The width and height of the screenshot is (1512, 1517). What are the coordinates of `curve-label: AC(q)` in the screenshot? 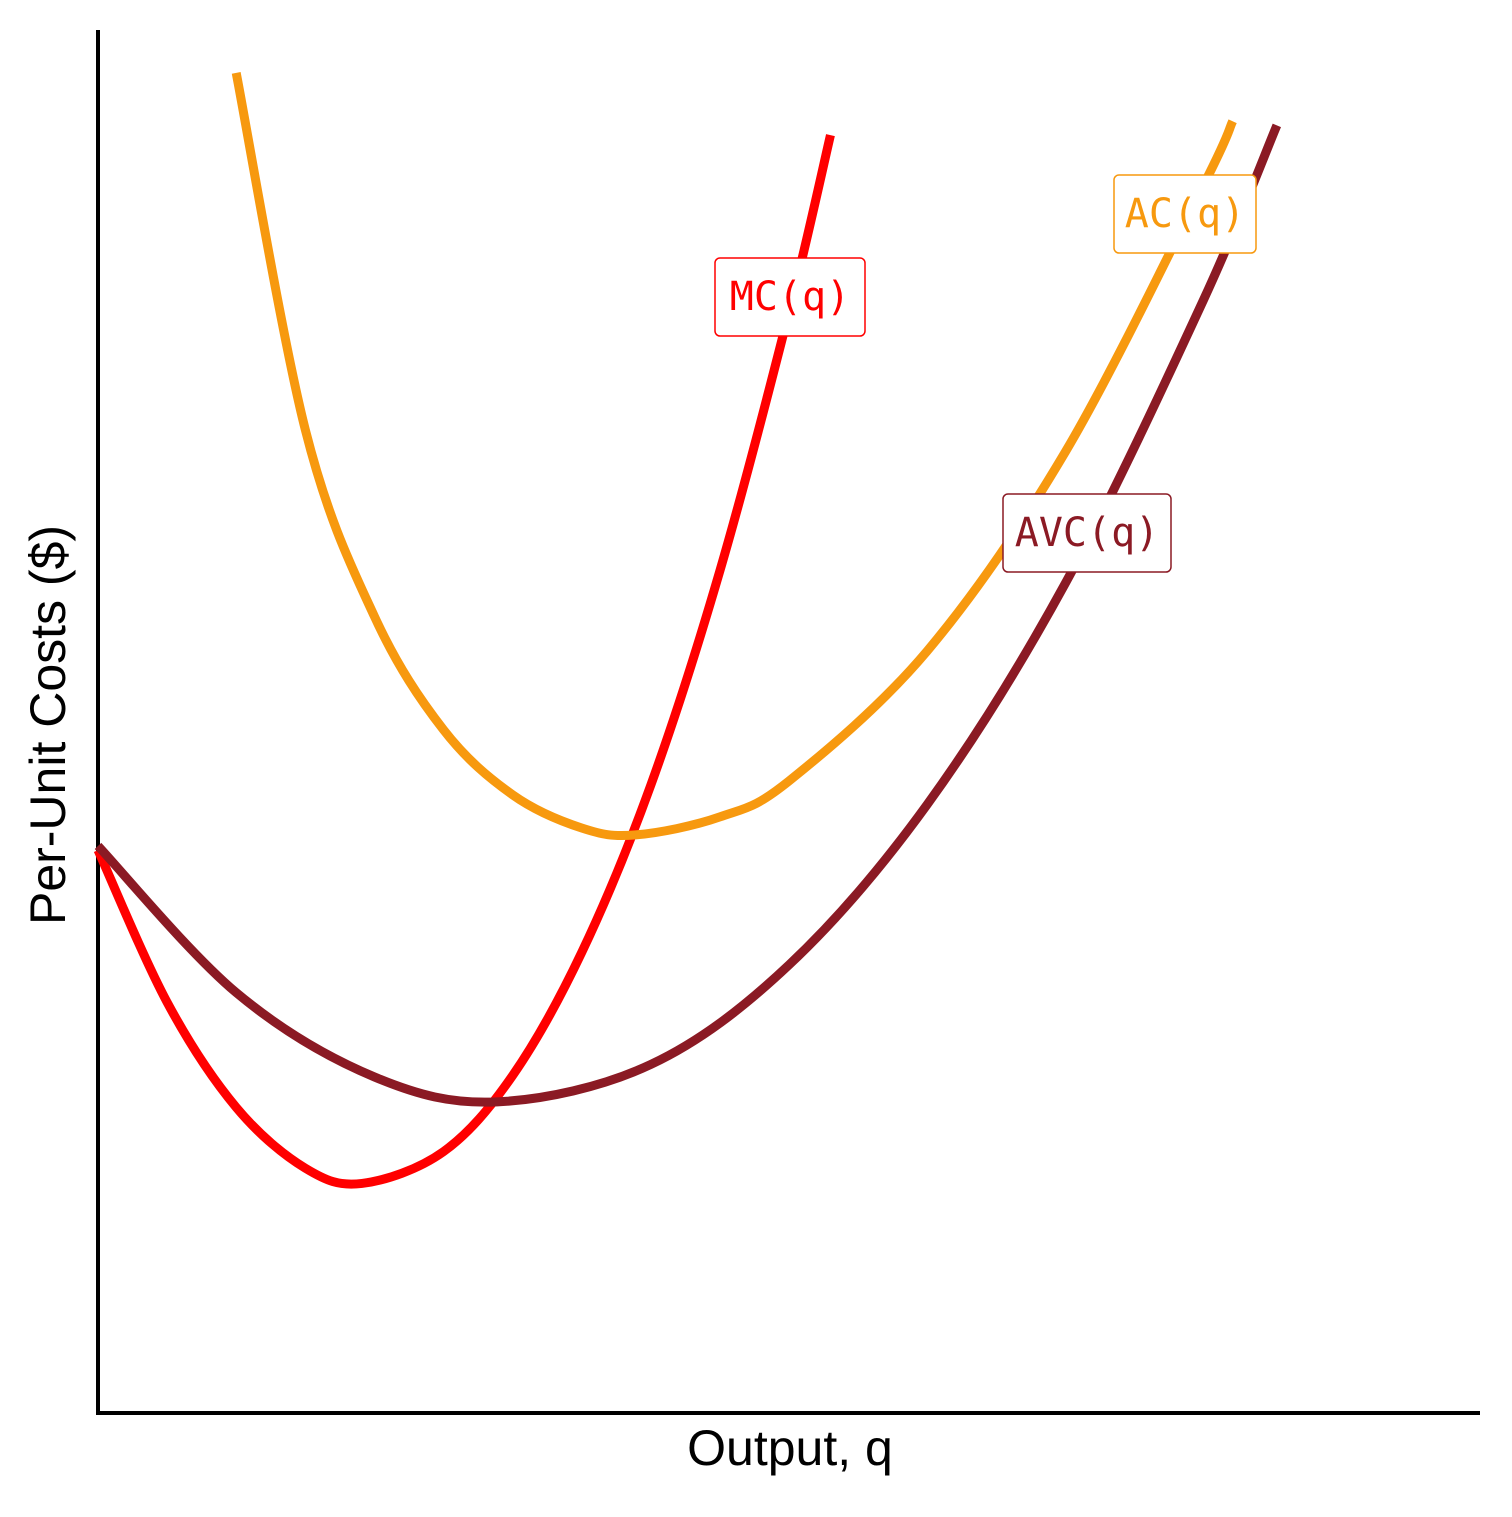 It's located at (1185, 214).